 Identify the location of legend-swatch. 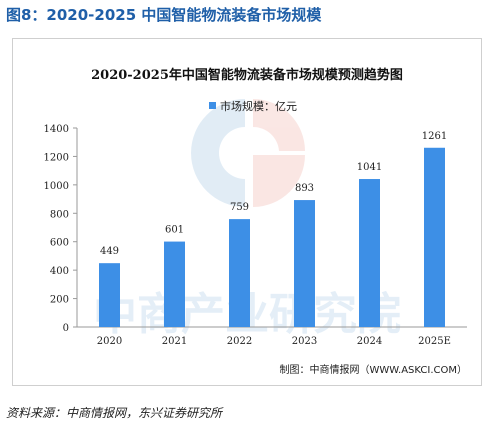
(212, 105).